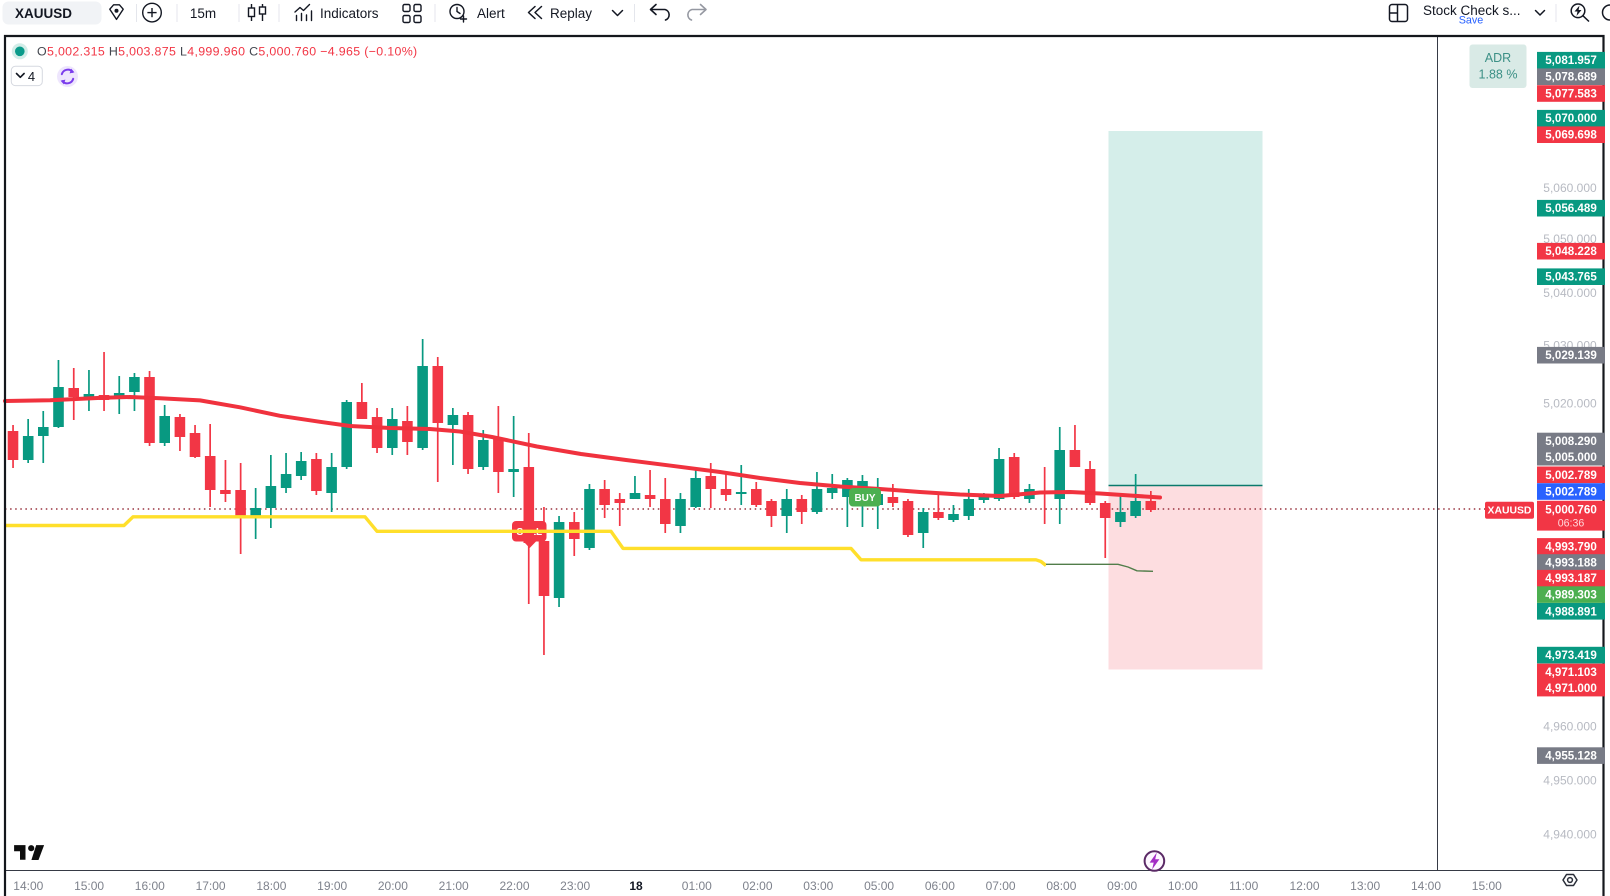  What do you see at coordinates (1571, 611) in the screenshot?
I see `svg-text: 4,988.891` at bounding box center [1571, 611].